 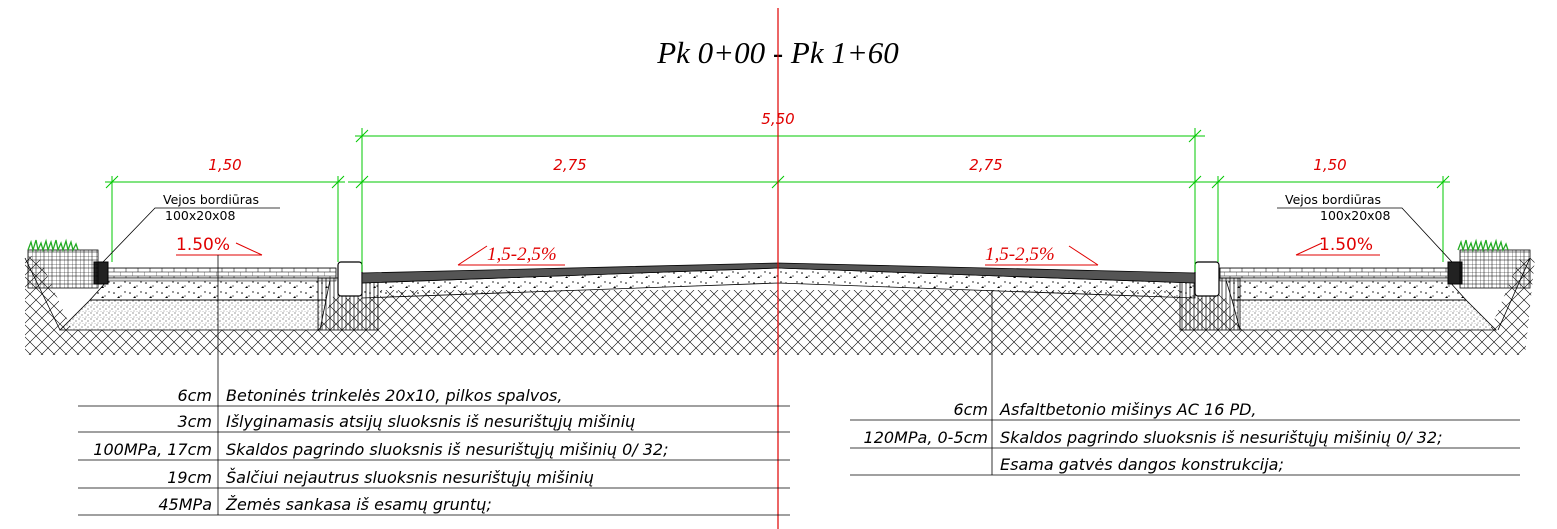 I want to click on layer-left-spec-2: 3cm, so click(x=194, y=421).